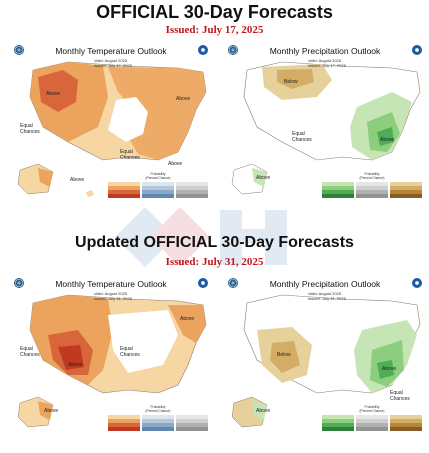 Image resolution: width=429 pixels, height=453 pixels. What do you see at coordinates (214, 242) in the screenshot?
I see `updated-title: Updated OFFICIAL 30-Day Forecasts` at bounding box center [214, 242].